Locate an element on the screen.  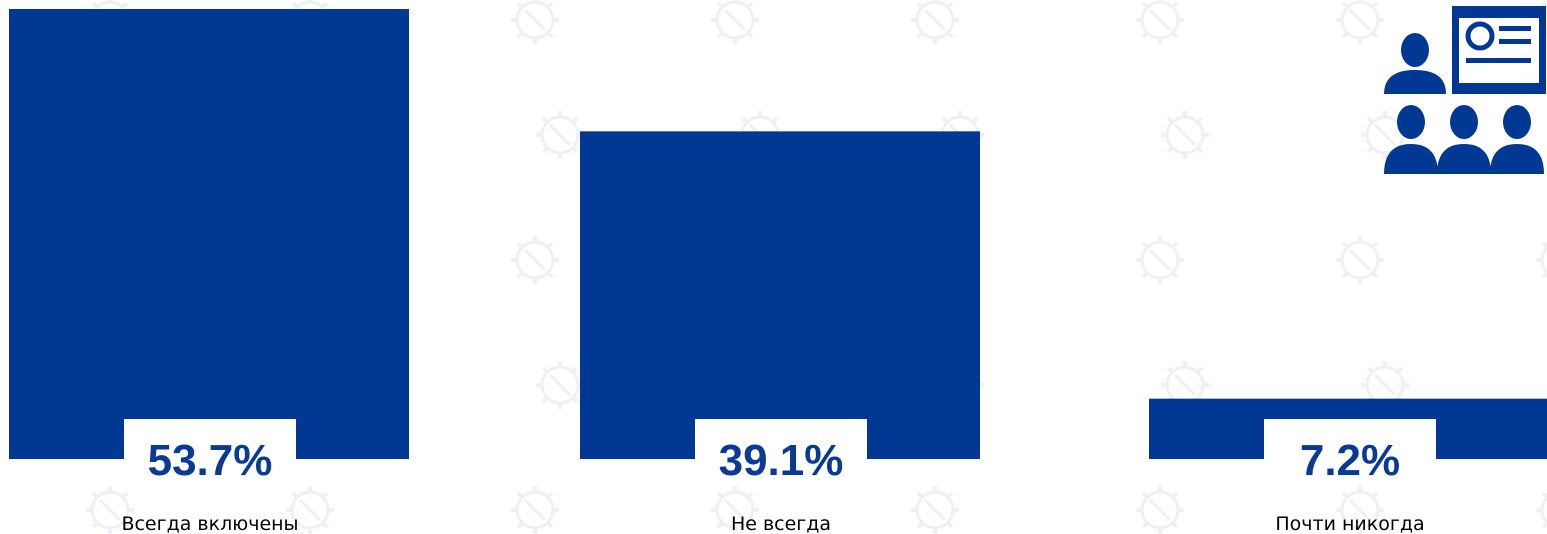
value-label: 39.1% is located at coordinates (781, 460).